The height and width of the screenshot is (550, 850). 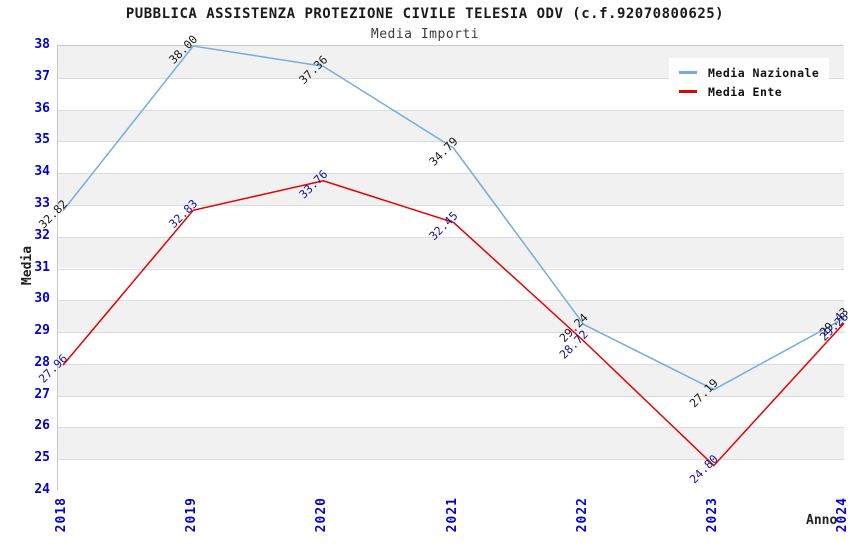 I want to click on y-tick-label: 38, so click(x=42, y=44).